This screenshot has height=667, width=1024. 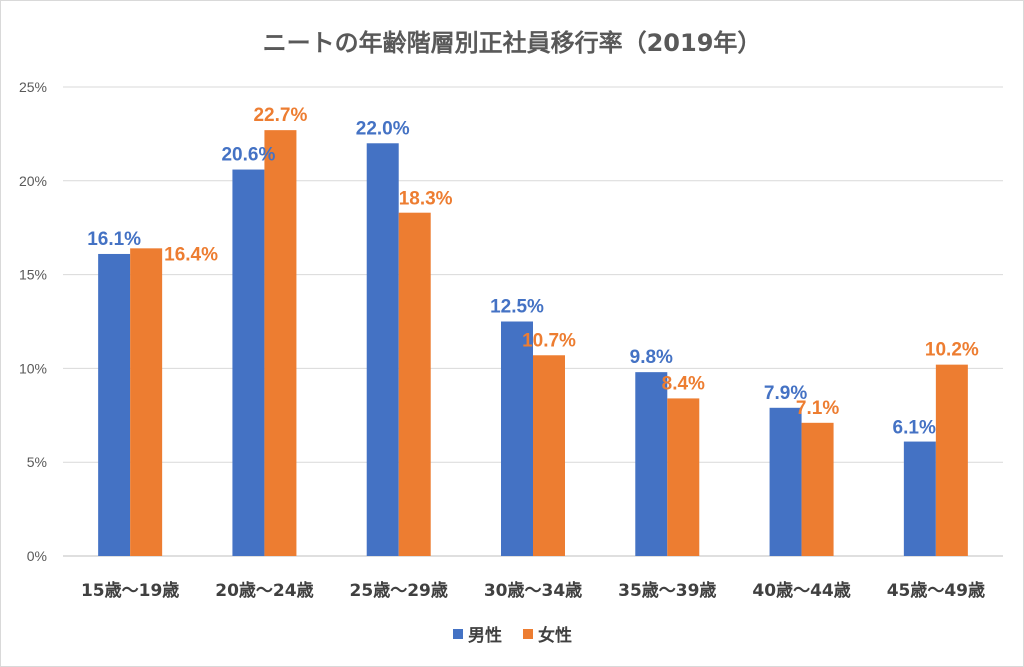 I want to click on data-label: 18.3%, so click(x=426, y=199).